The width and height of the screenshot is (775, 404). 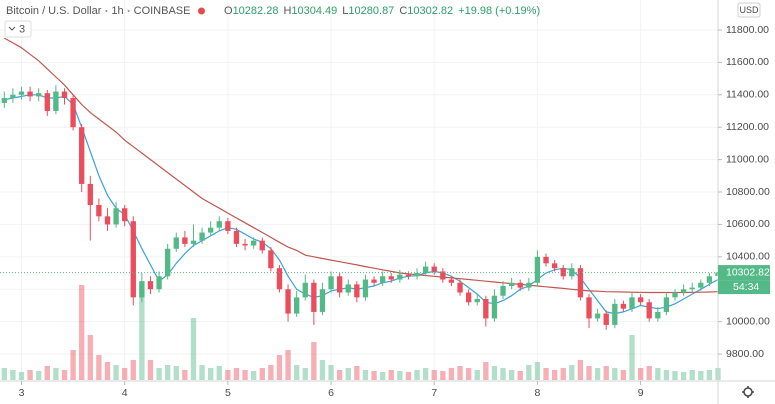 What do you see at coordinates (403, 11) in the screenshot?
I see `ohlc-label: C` at bounding box center [403, 11].